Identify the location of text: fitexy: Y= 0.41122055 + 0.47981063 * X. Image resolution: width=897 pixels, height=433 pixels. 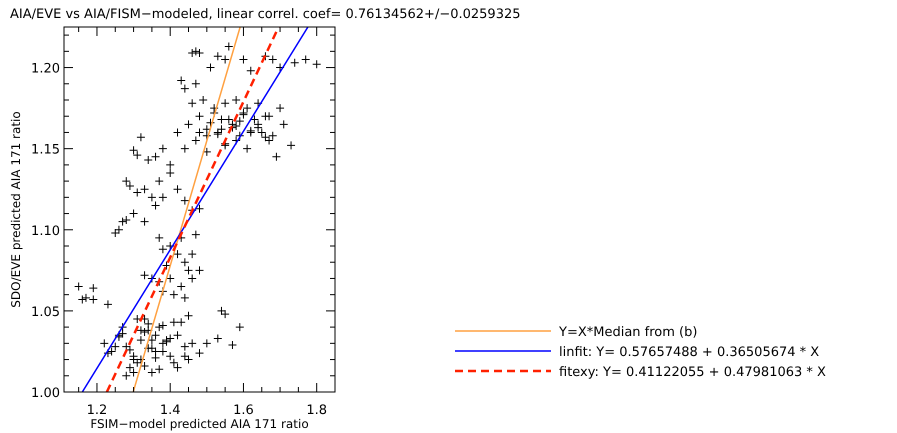
(692, 372).